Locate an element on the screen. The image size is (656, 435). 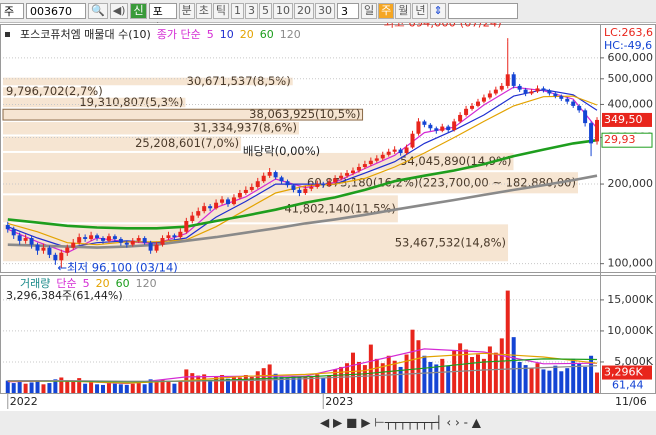
scrollbar is located at coordinates (328, 423).